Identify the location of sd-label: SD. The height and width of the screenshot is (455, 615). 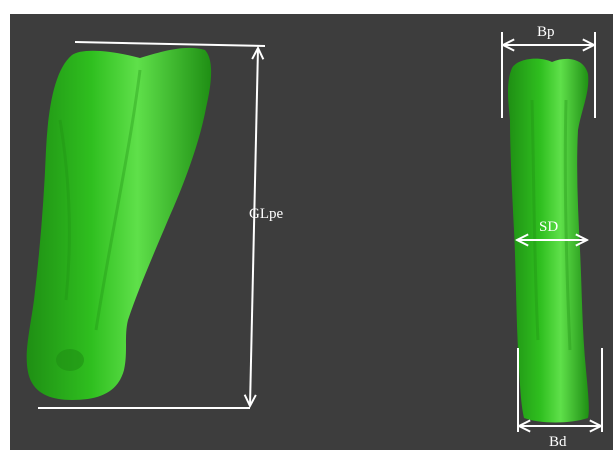
(548, 227).